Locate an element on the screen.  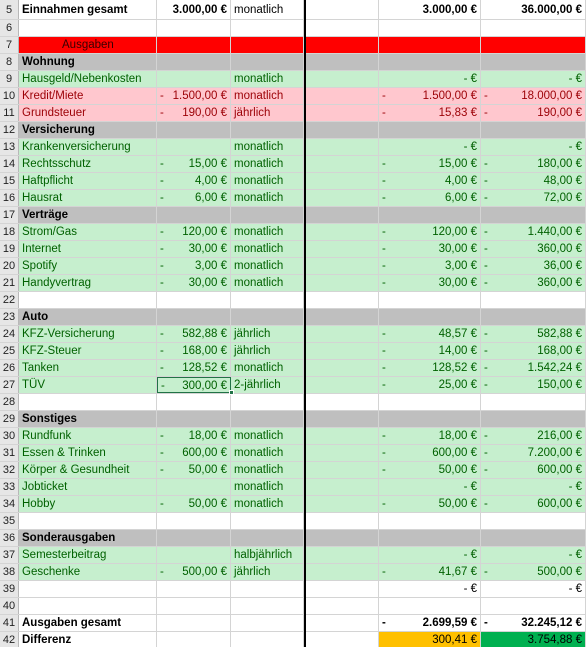
cell-c38: jährlich is located at coordinates (267, 572).